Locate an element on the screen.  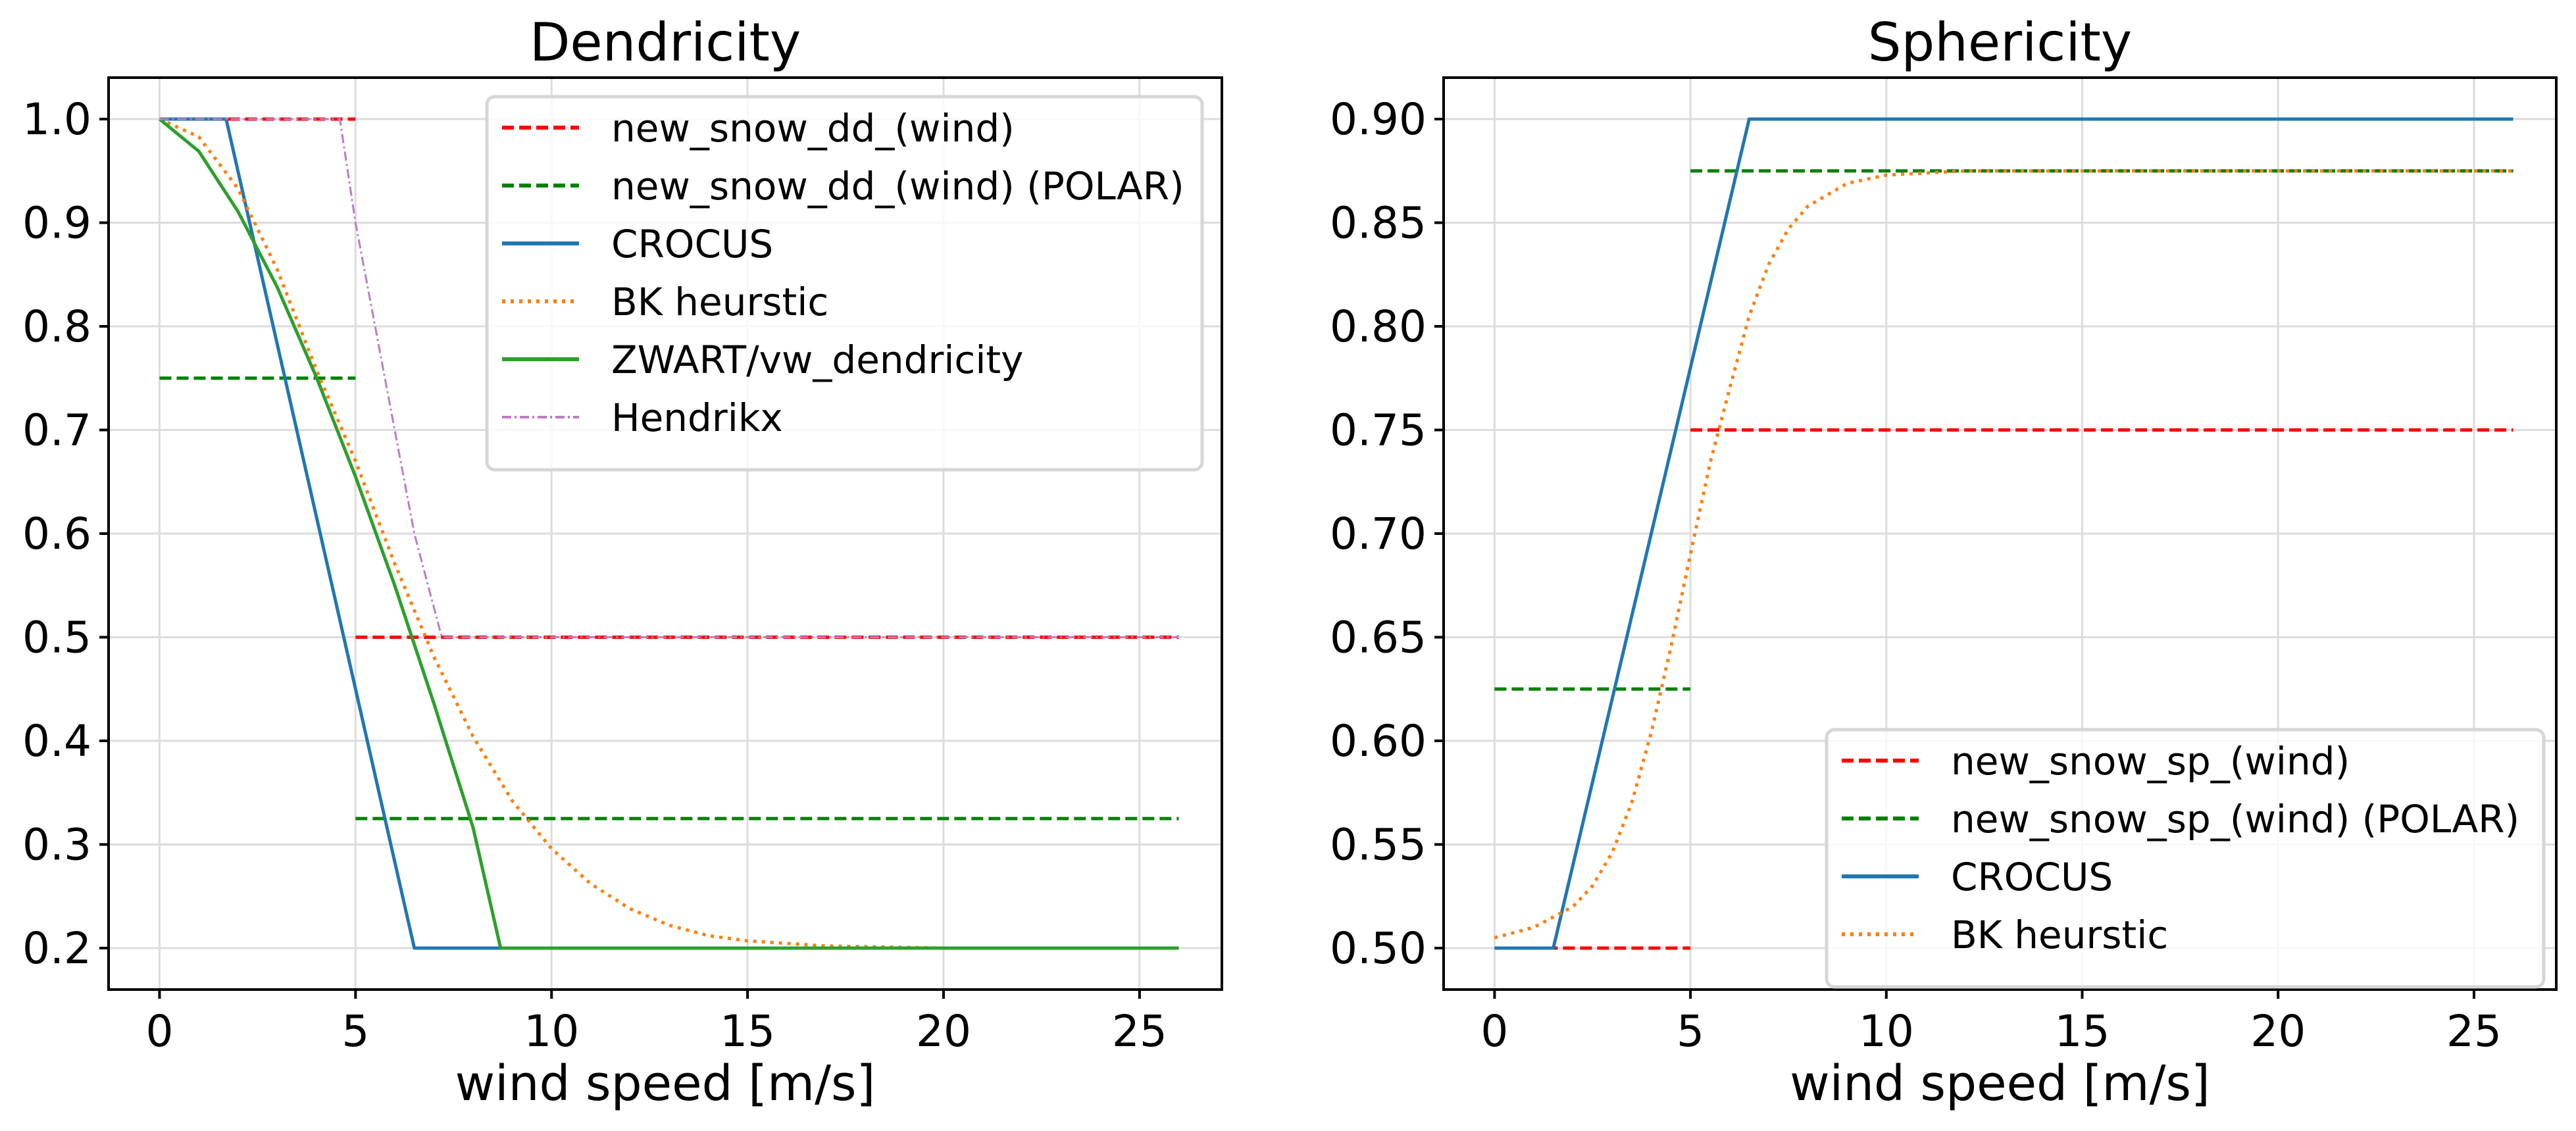
y-tick-label: 0.6 is located at coordinates (57, 534).